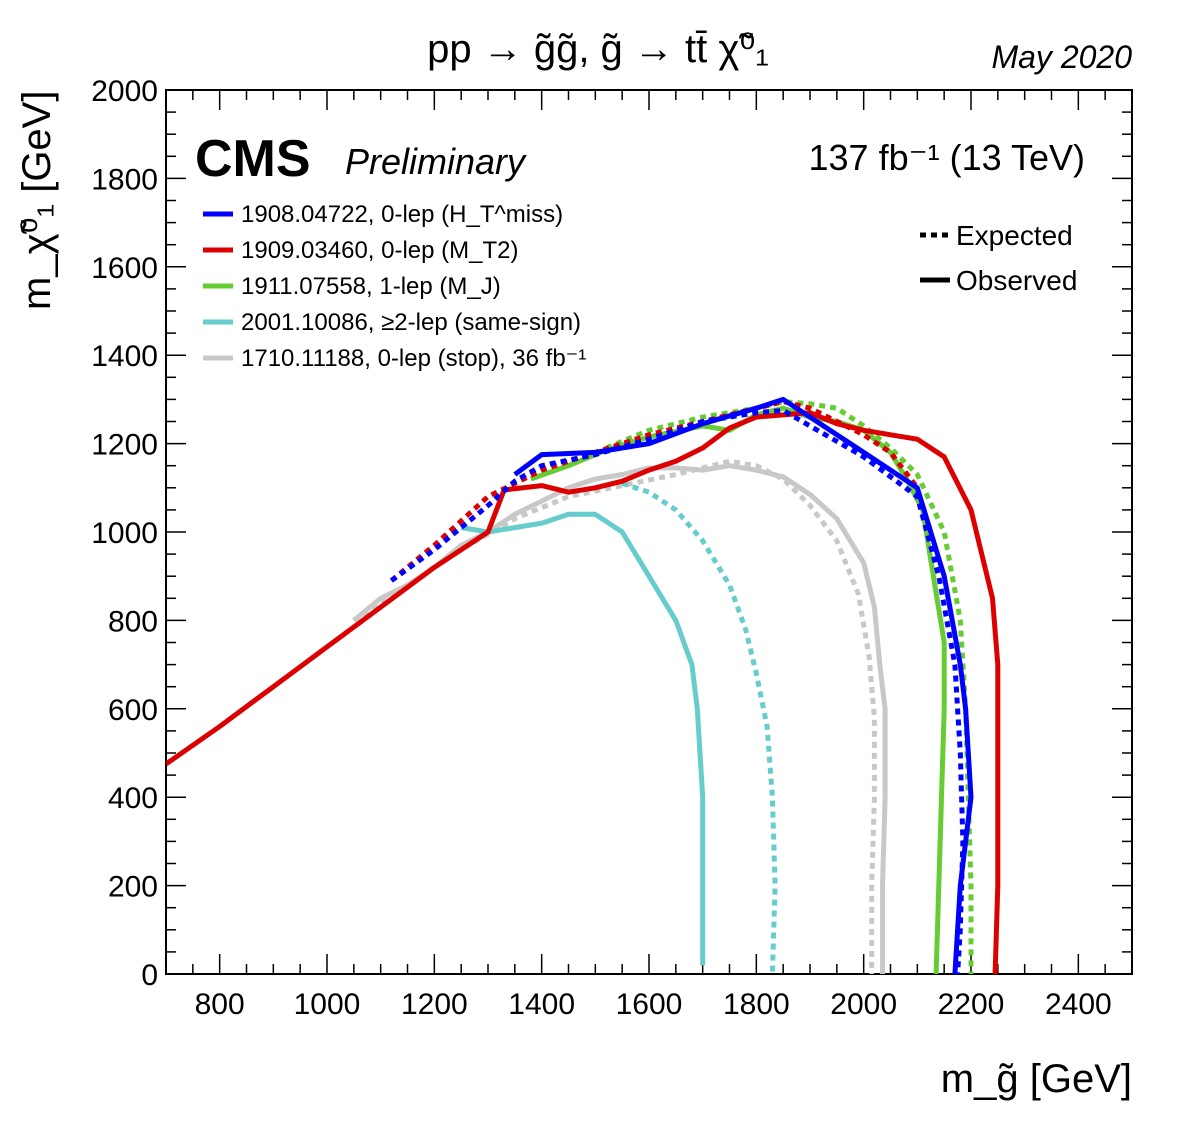 The image size is (1181, 1133). Describe the element at coordinates (1036, 1079) in the screenshot. I see `x-axis-title: m_g̃ [GeV]` at that location.